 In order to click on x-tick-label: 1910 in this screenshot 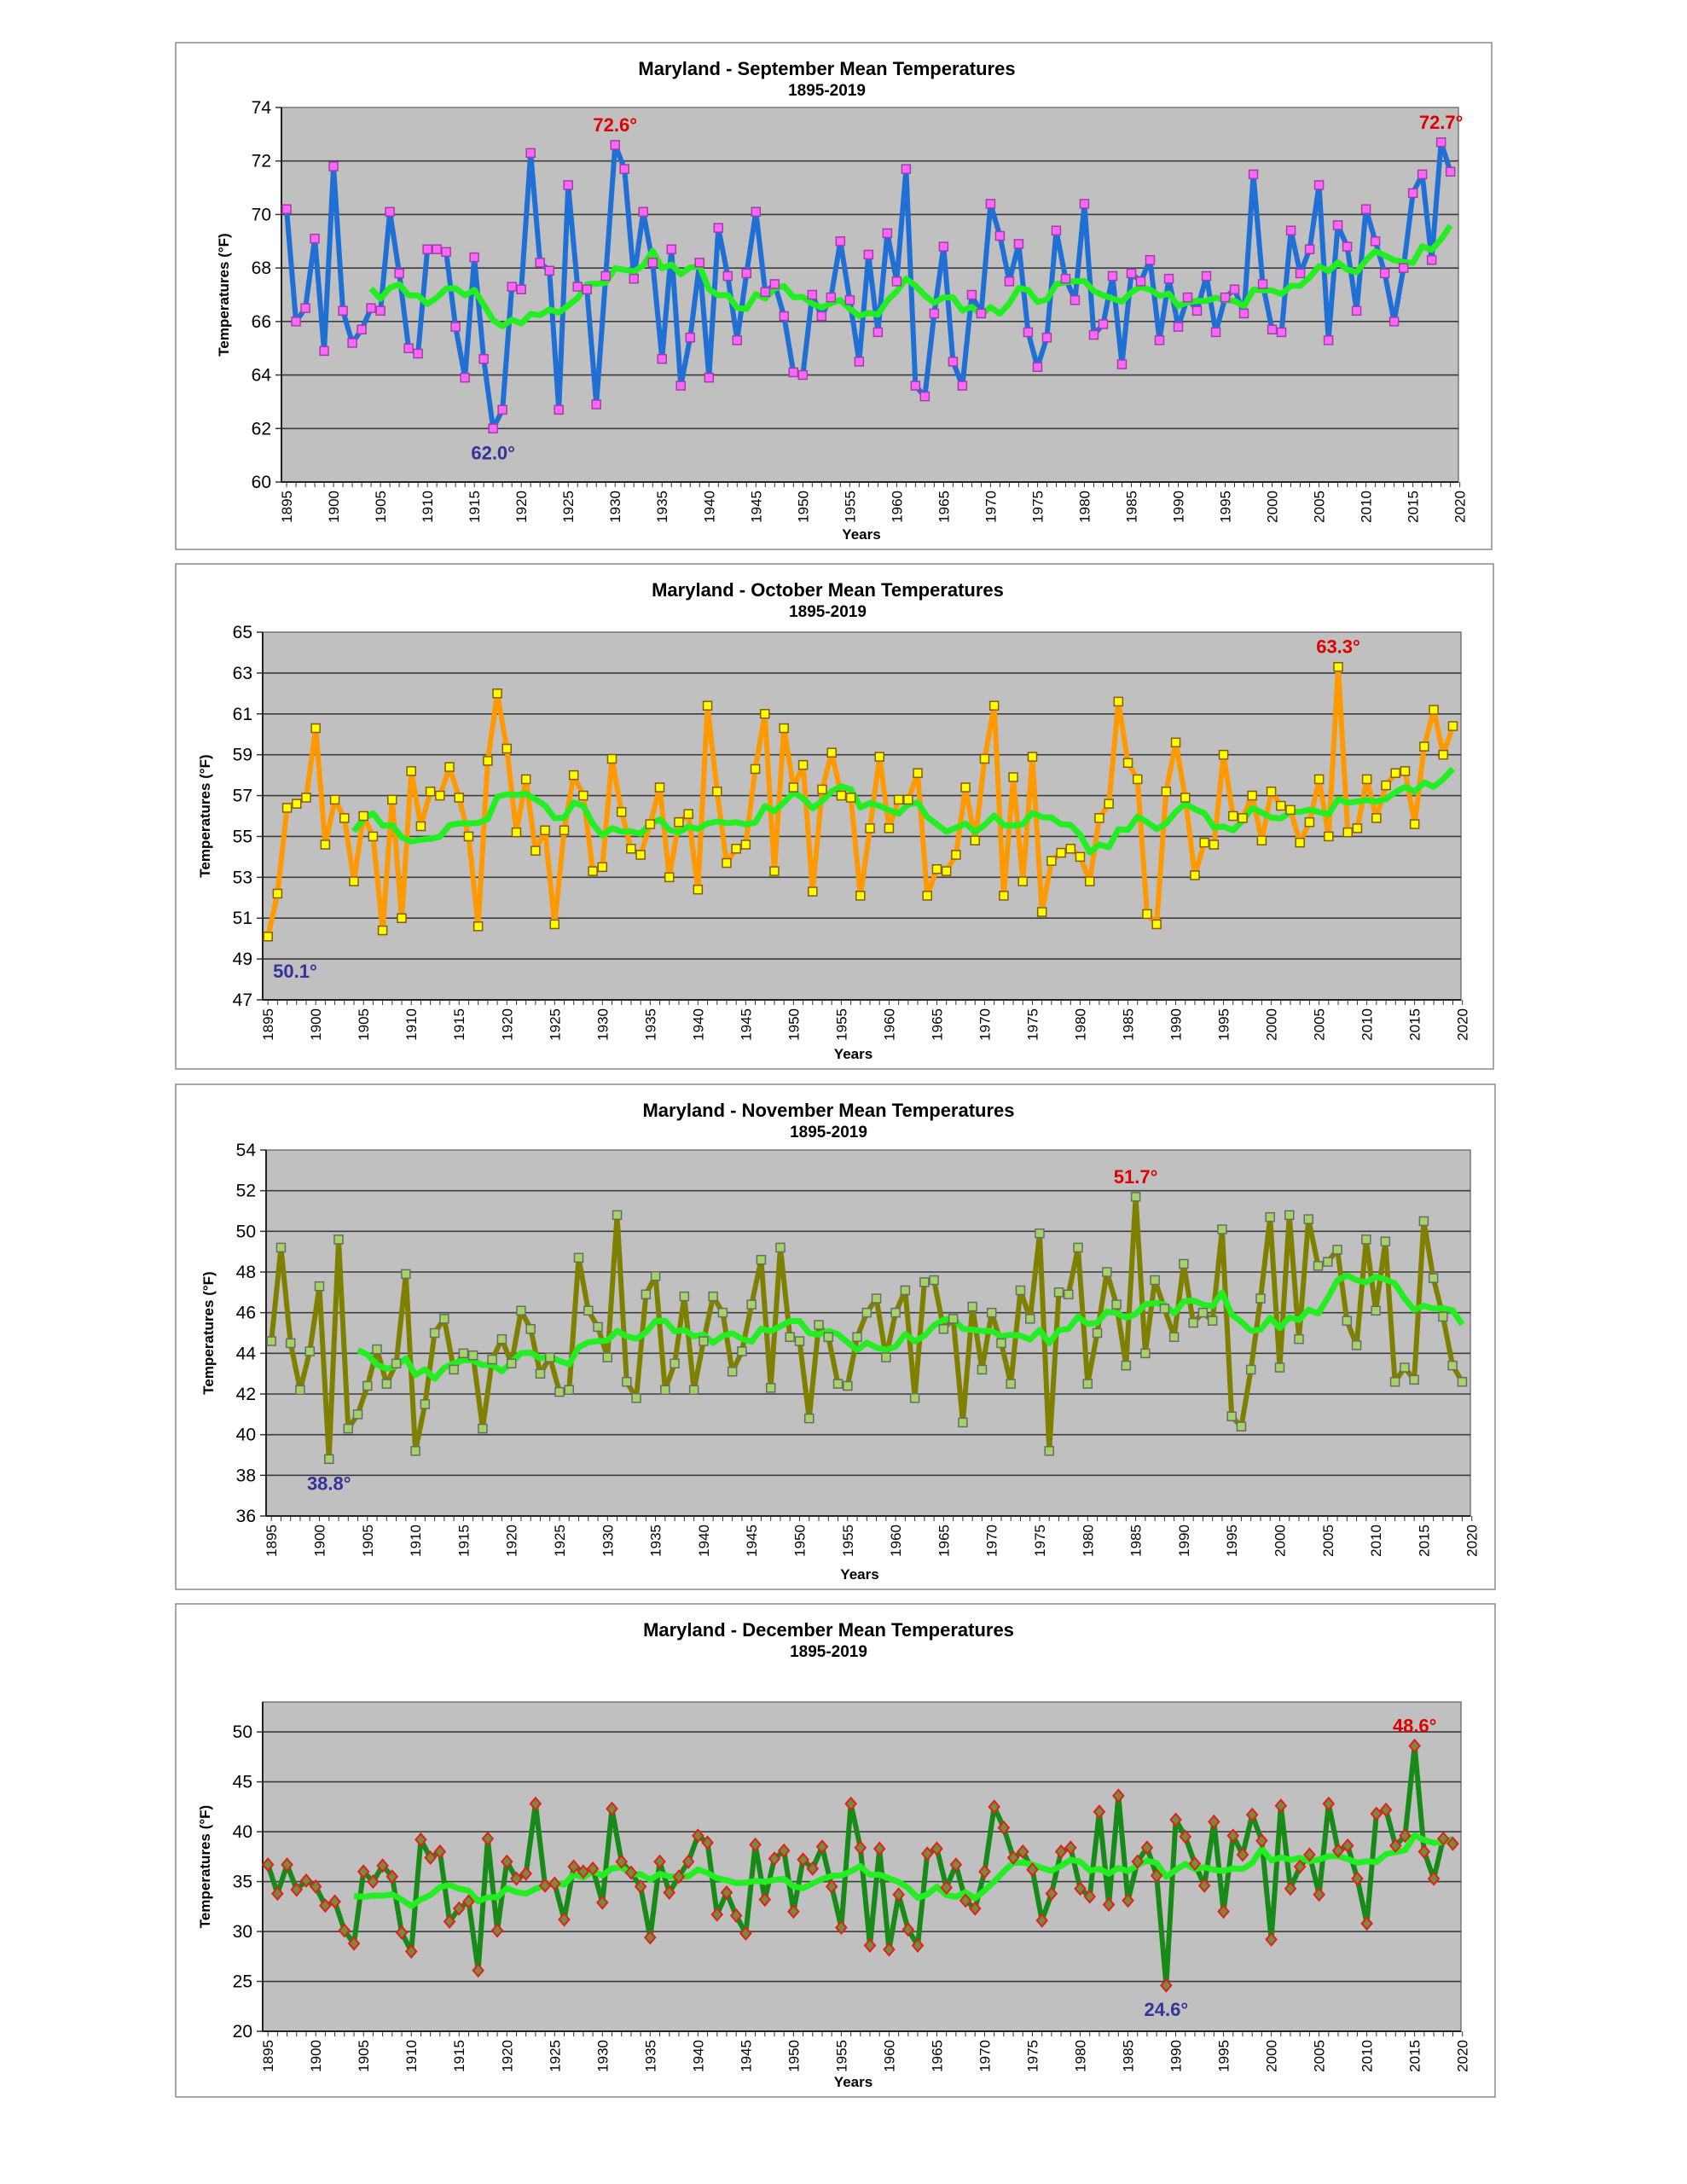, I will do `click(412, 1025)`.